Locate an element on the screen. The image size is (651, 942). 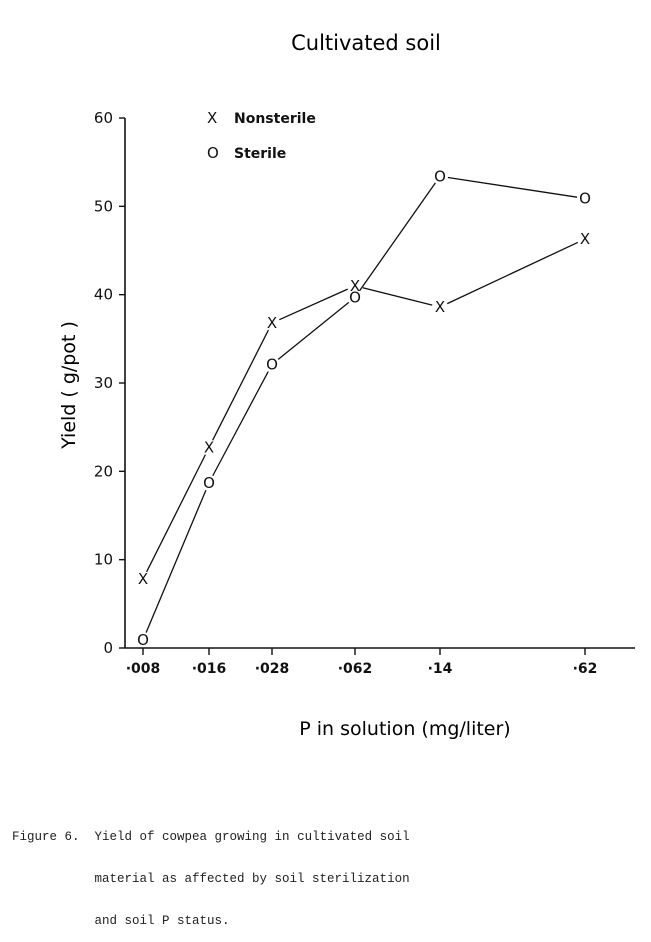
y-tick-label: 10 is located at coordinates (103, 560).